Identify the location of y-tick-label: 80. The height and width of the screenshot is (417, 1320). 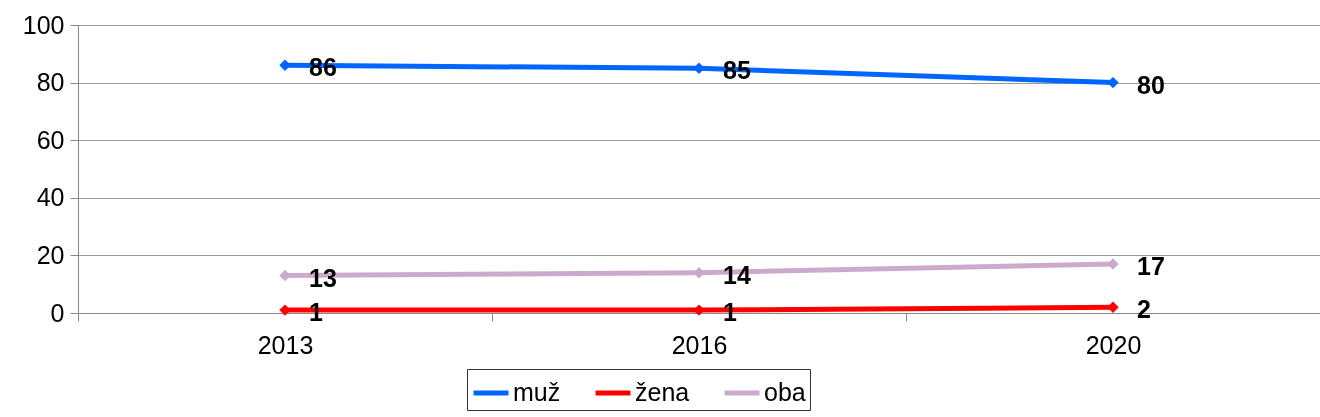
(50, 82).